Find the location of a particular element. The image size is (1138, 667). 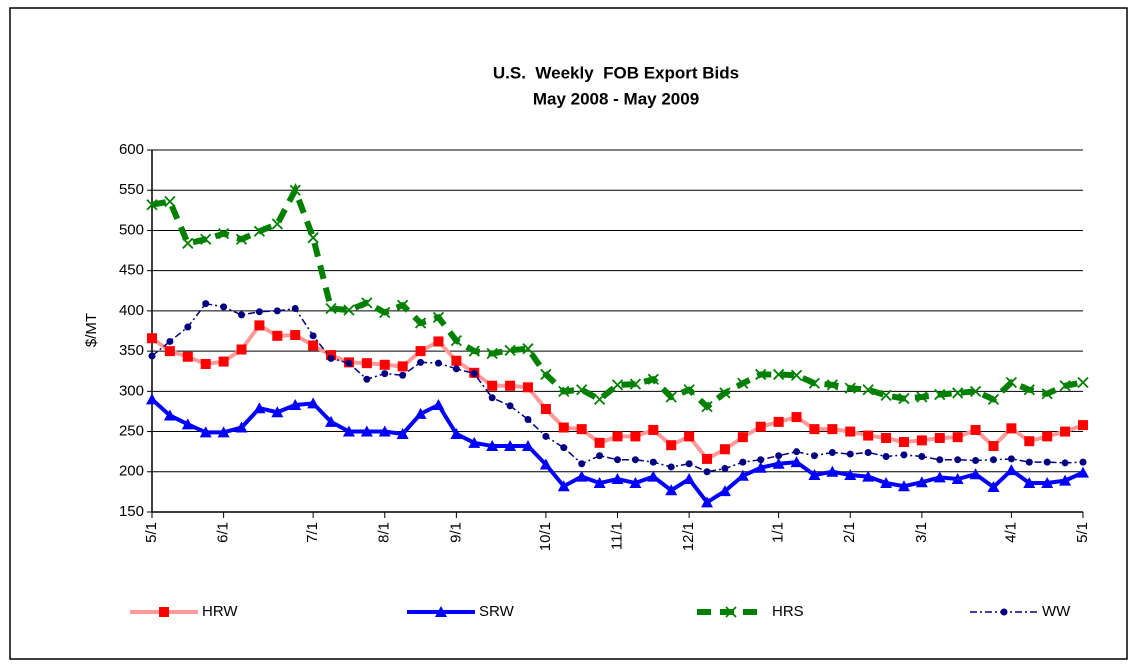

y-tick-label: 200 is located at coordinates (131, 471).